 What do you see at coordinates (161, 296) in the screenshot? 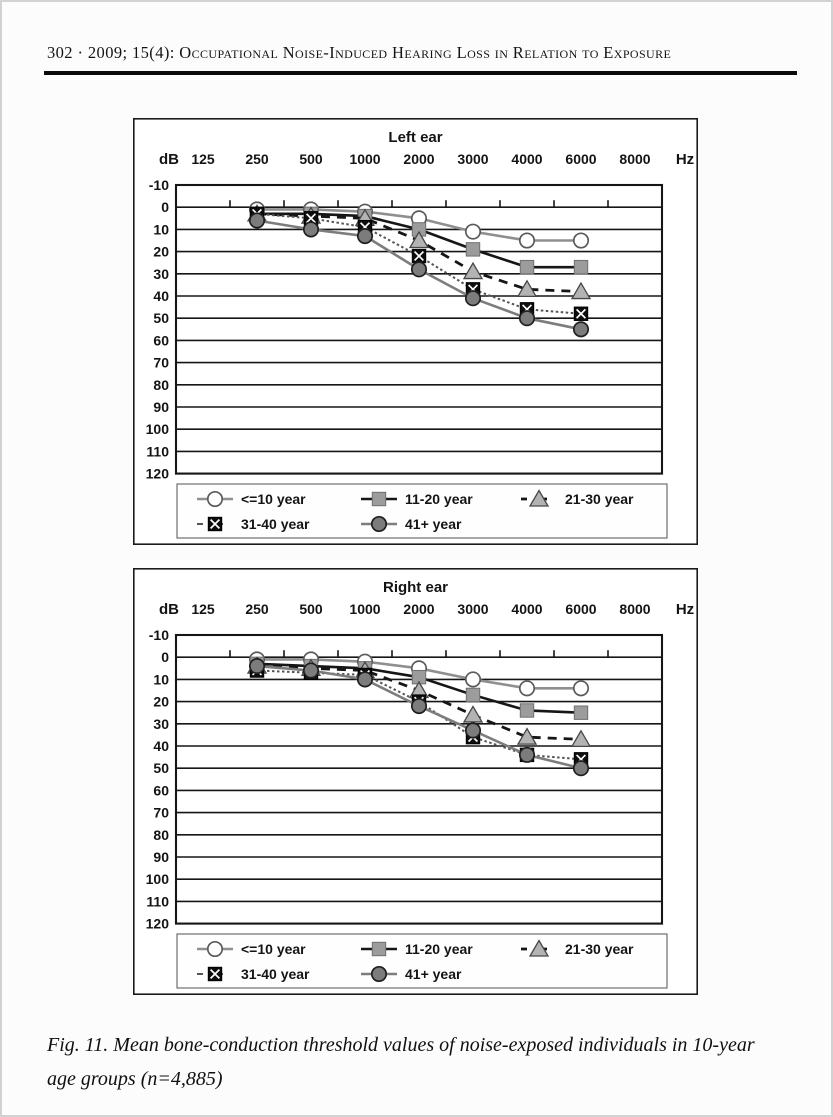
I see `y-tick-label: 40` at bounding box center [161, 296].